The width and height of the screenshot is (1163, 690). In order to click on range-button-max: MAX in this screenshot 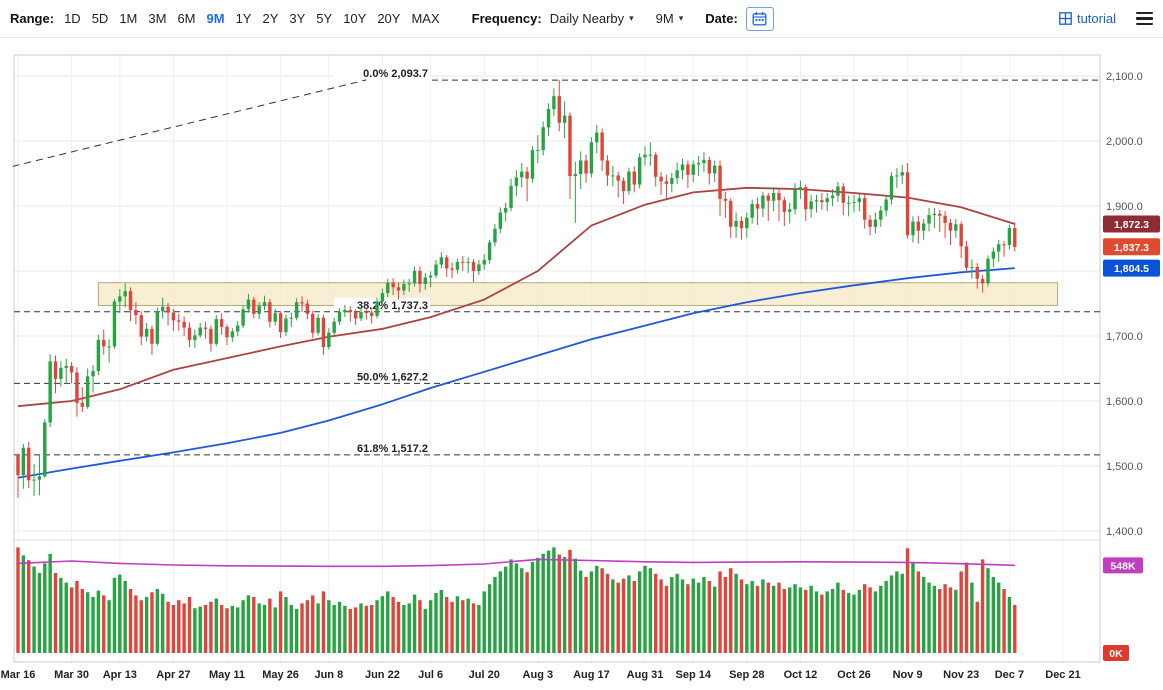, I will do `click(425, 18)`.